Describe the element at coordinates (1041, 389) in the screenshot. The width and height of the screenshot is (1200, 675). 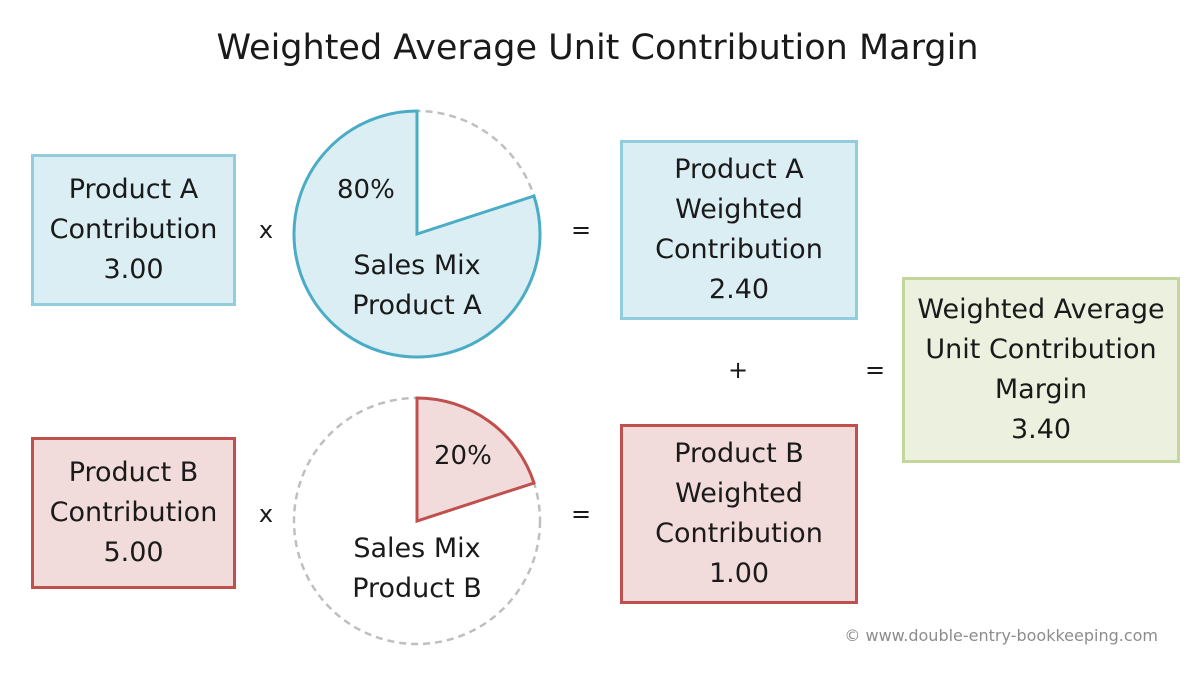
I see `result-label-3: Margin` at that location.